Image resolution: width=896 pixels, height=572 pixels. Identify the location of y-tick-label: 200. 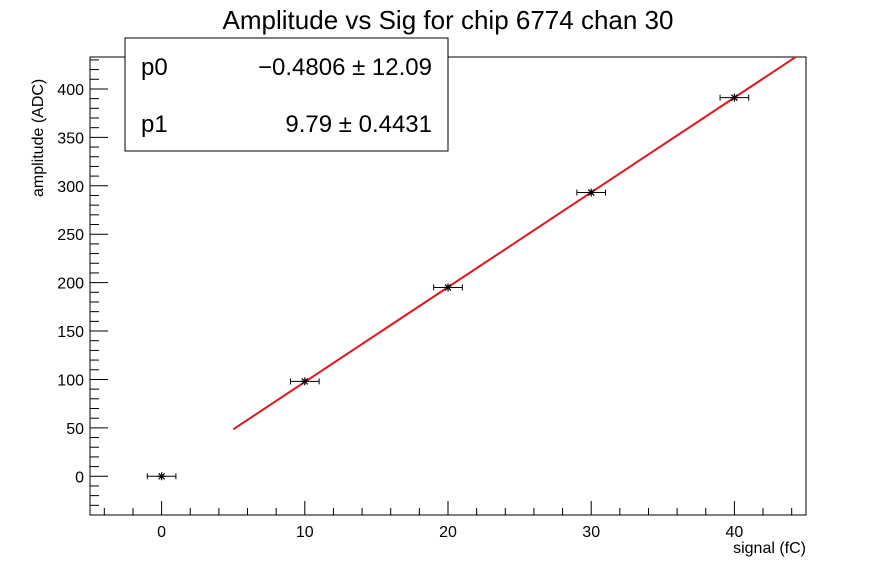
(70, 284).